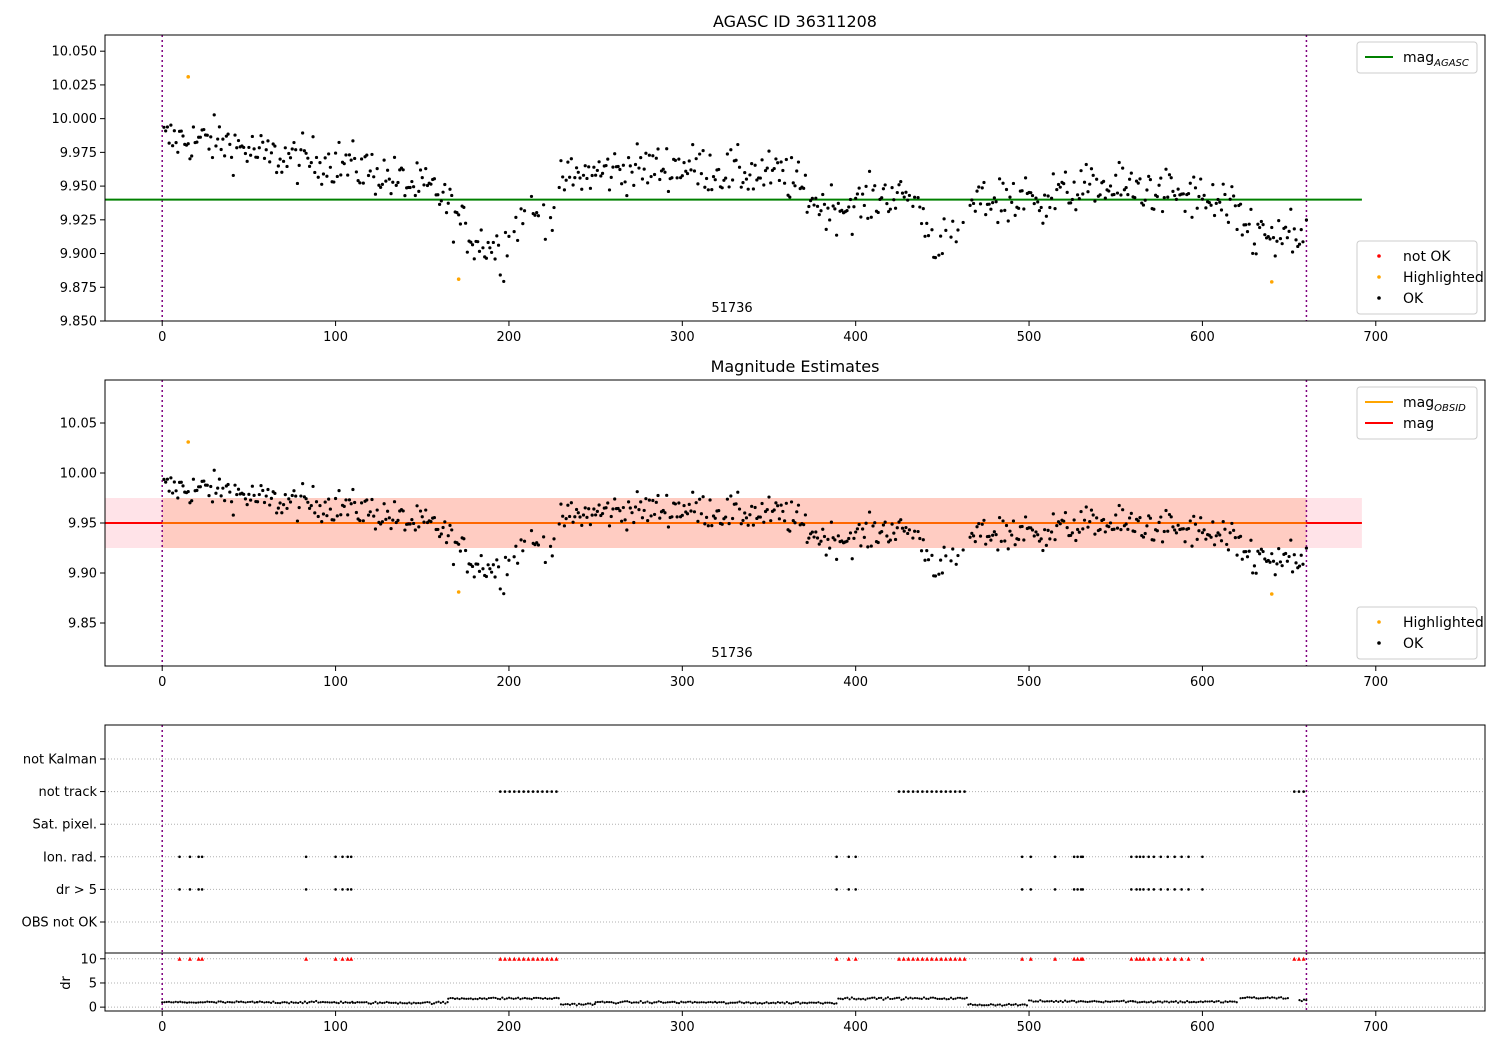  Describe the element at coordinates (78, 424) in the screenshot. I see `mag-ytick-label: 10.05` at that location.